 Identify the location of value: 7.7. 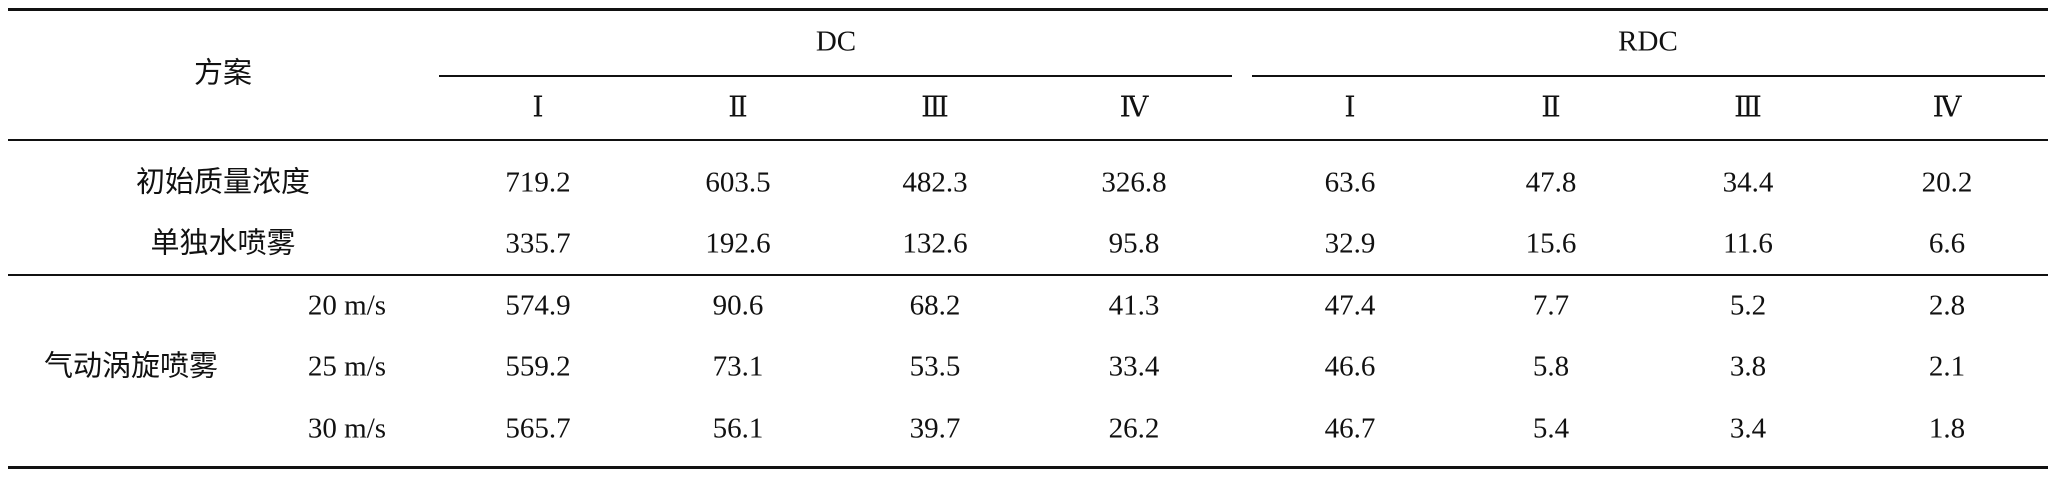
(1551, 305).